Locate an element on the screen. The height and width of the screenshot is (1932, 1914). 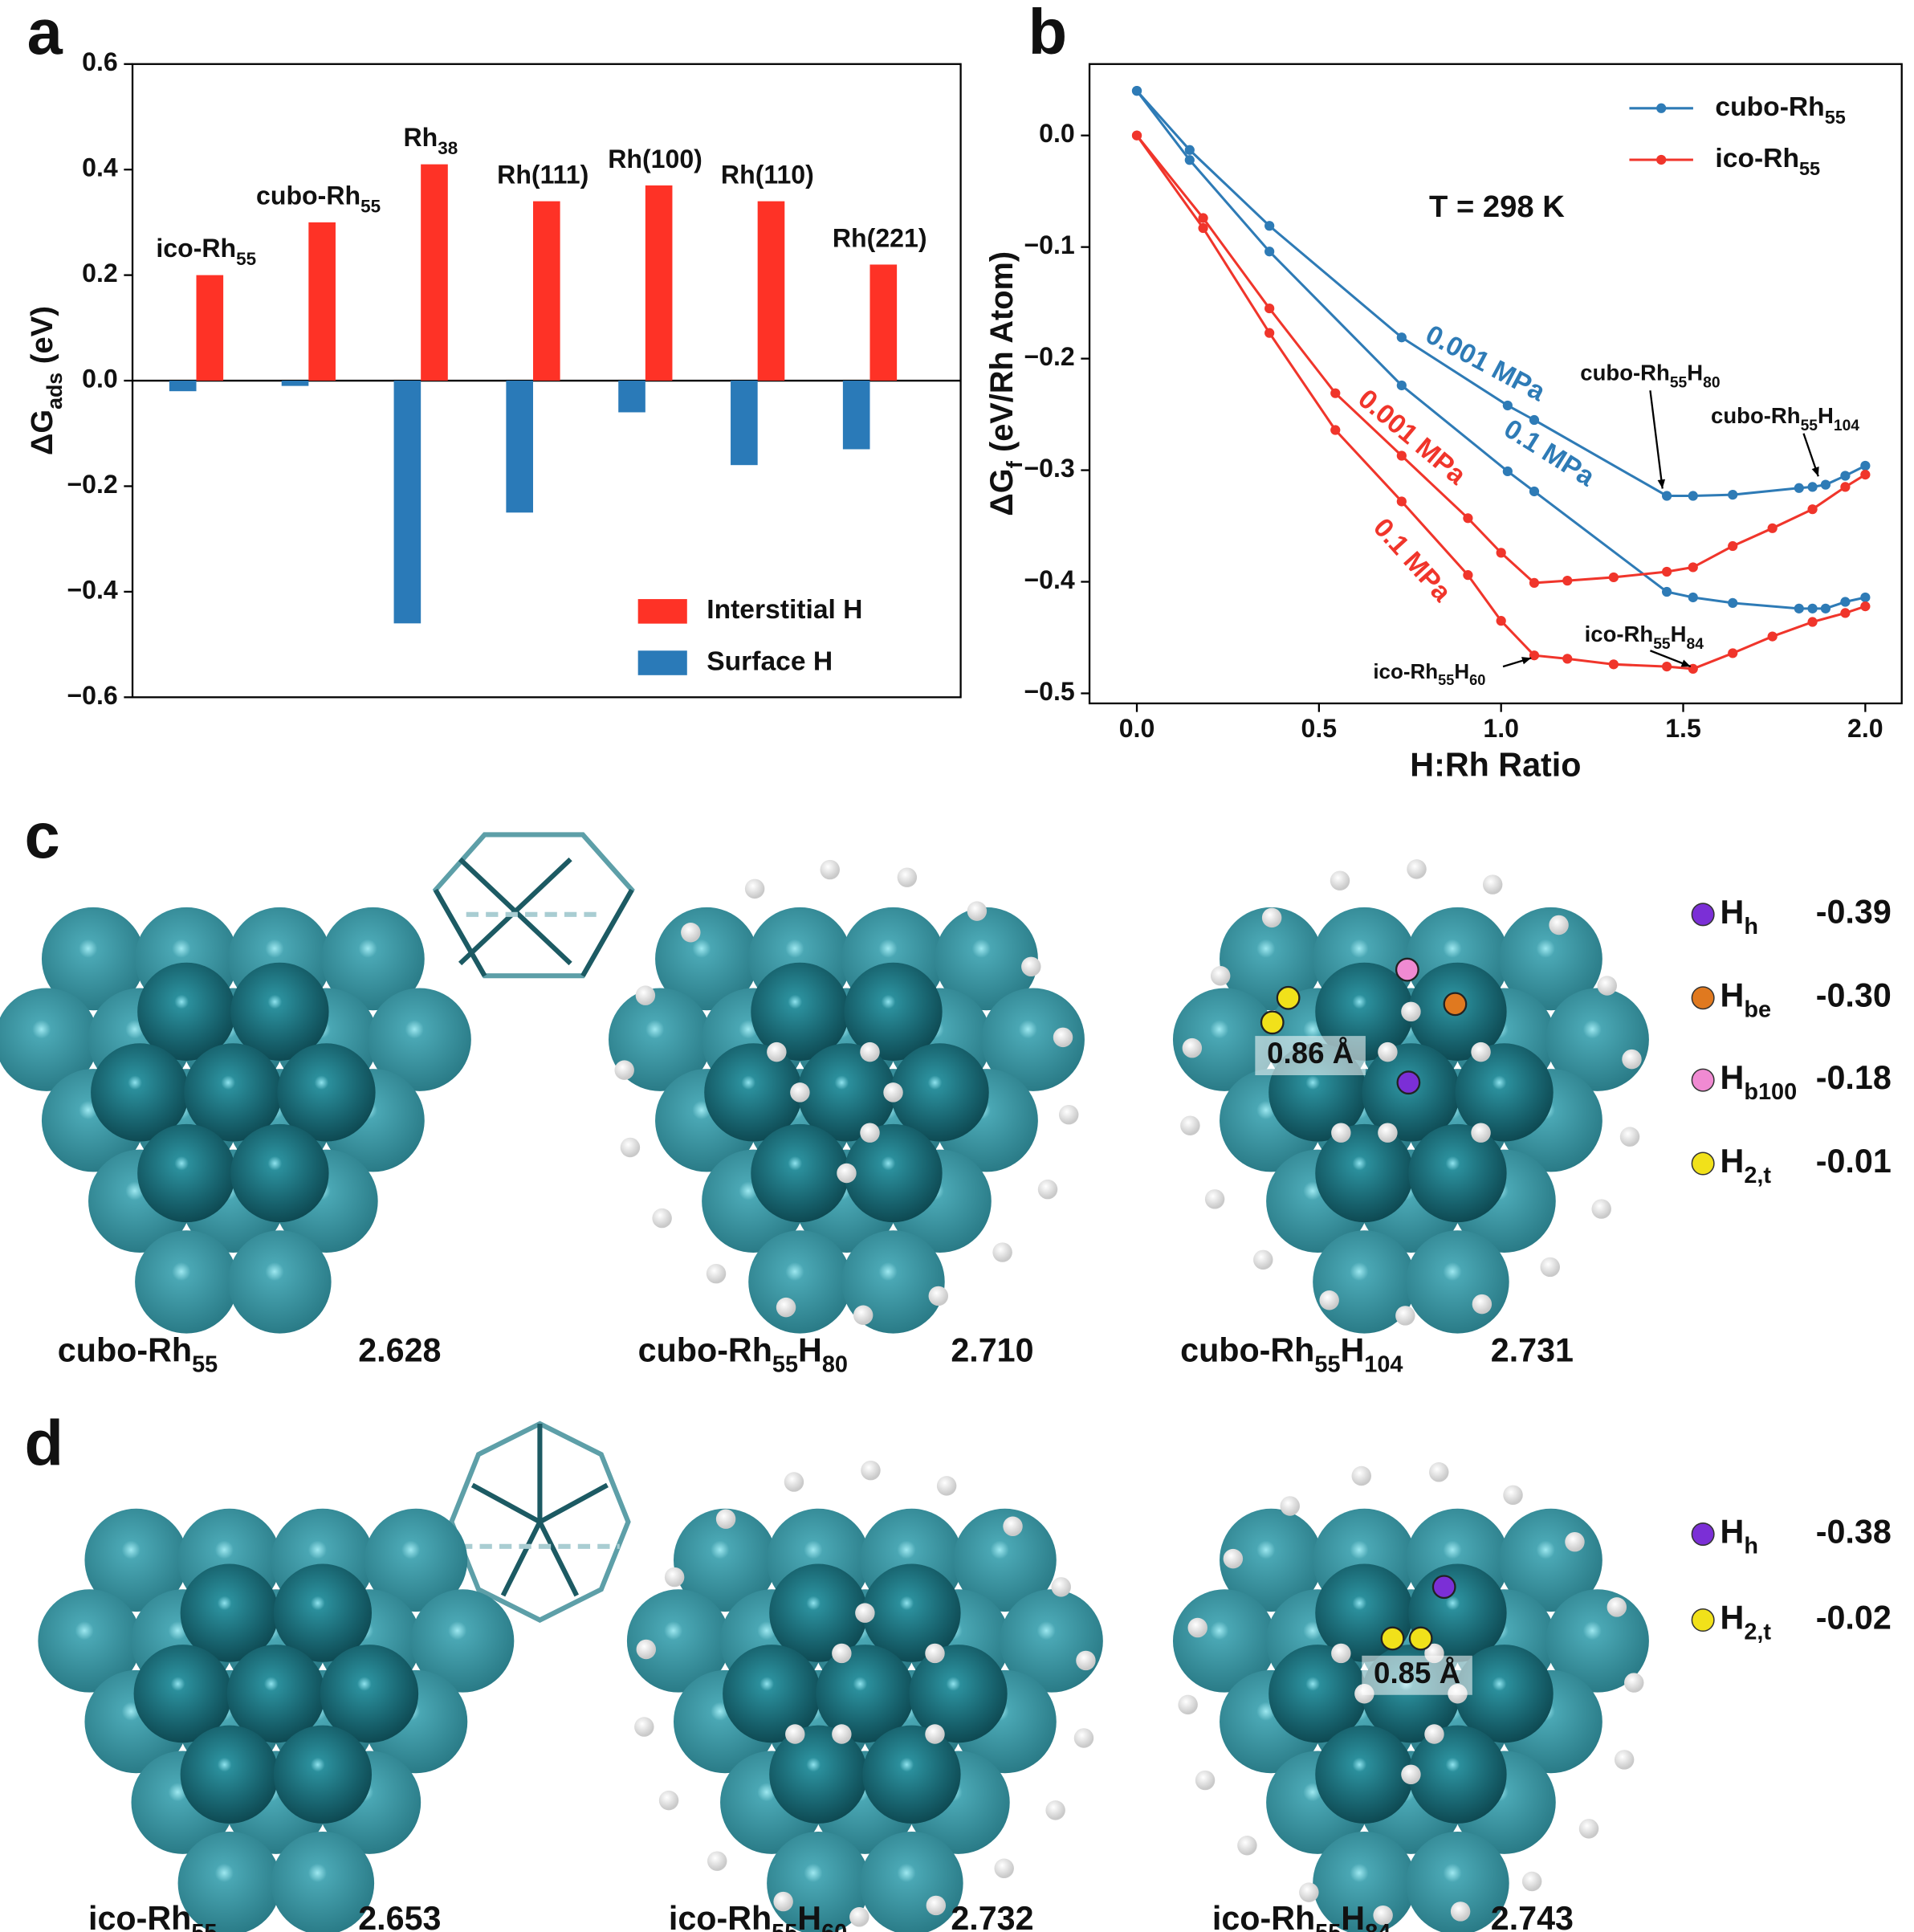
y-tick-label: 0.6 is located at coordinates (100, 61).